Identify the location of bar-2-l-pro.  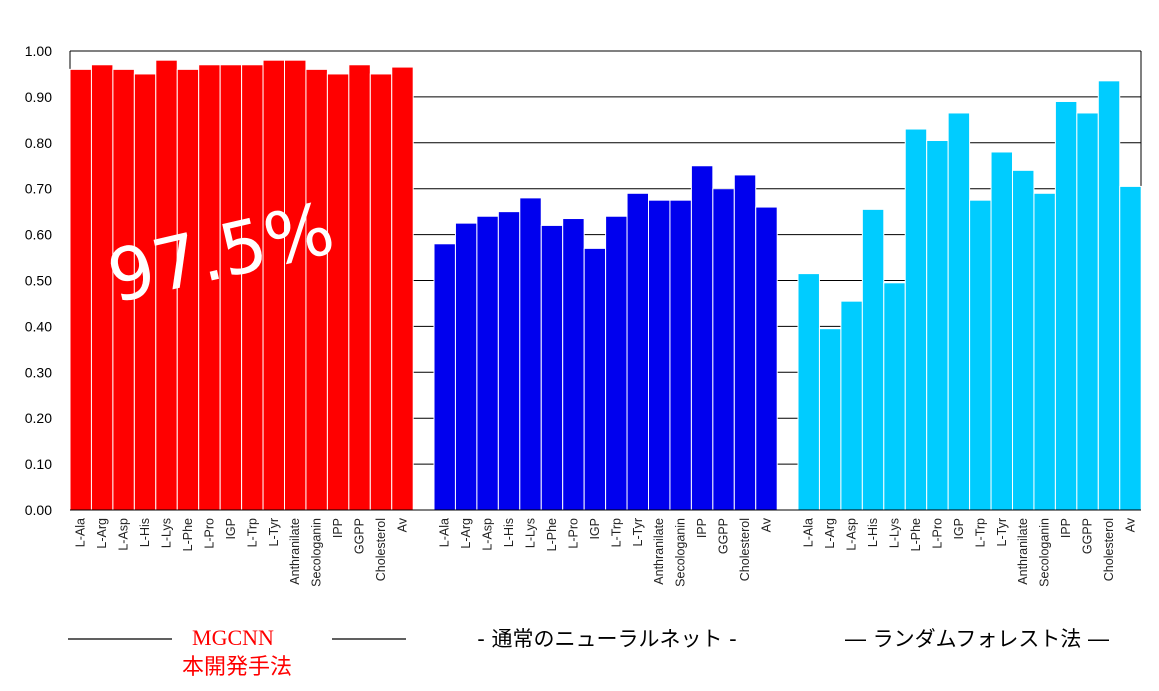
(573, 364).